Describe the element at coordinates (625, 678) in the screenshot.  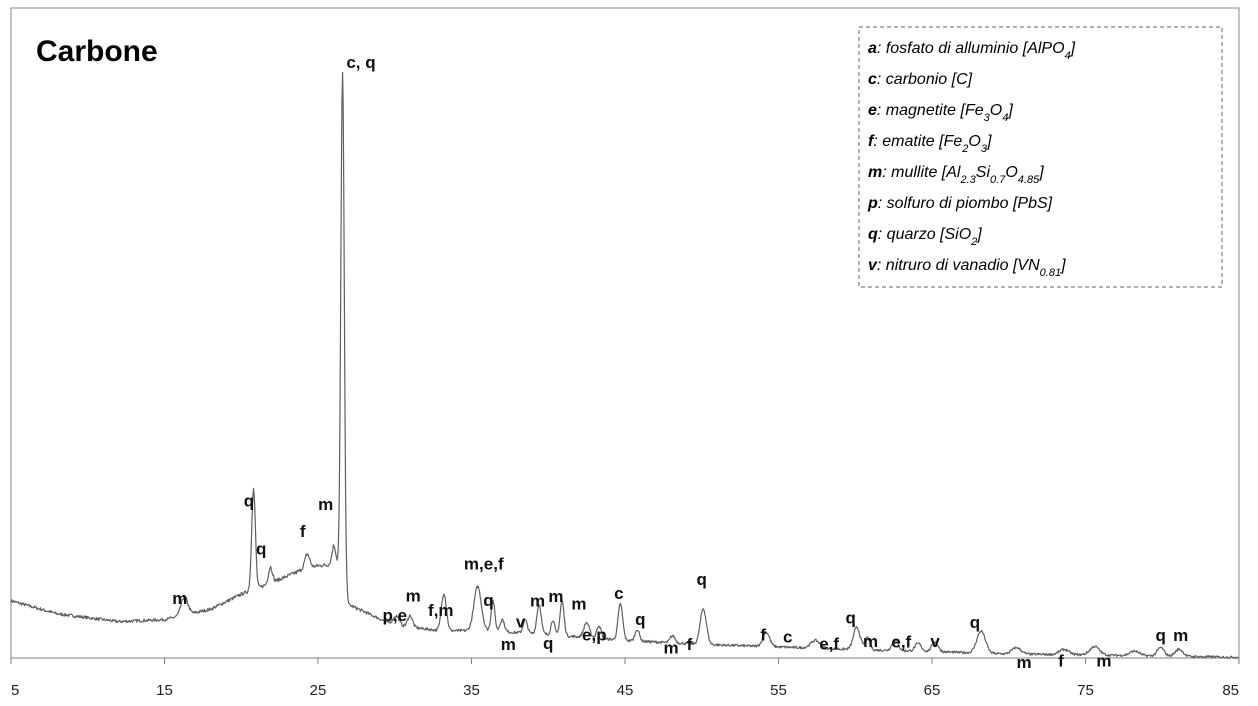
I see `x-axis-ticks: 5 15 25 35 45 55 65 75 85` at that location.